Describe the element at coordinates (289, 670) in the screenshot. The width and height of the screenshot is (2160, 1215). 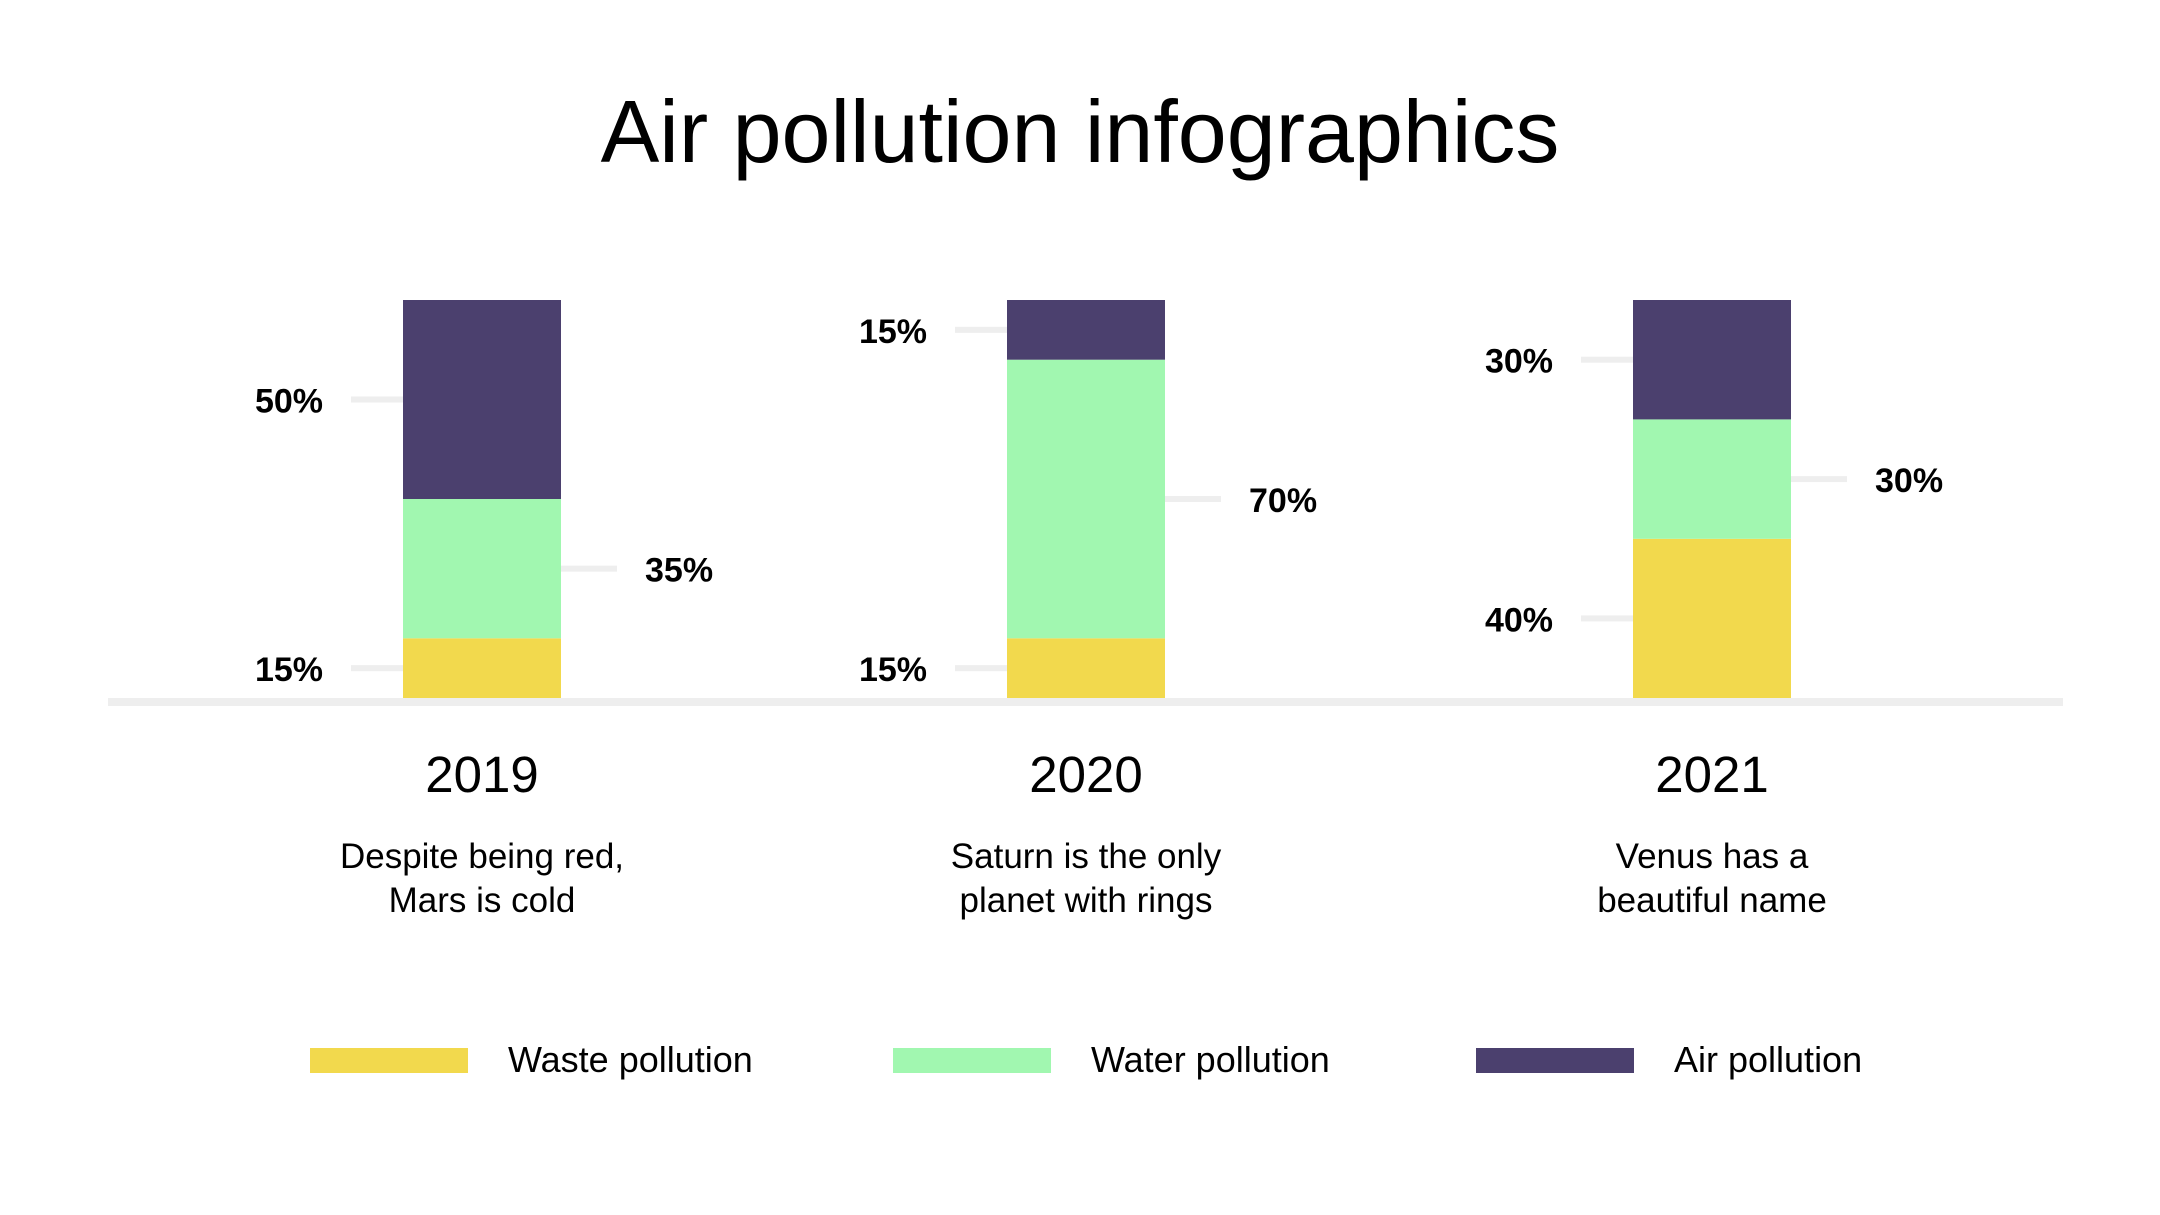
I see `data-label-2019-waste: 15%` at that location.